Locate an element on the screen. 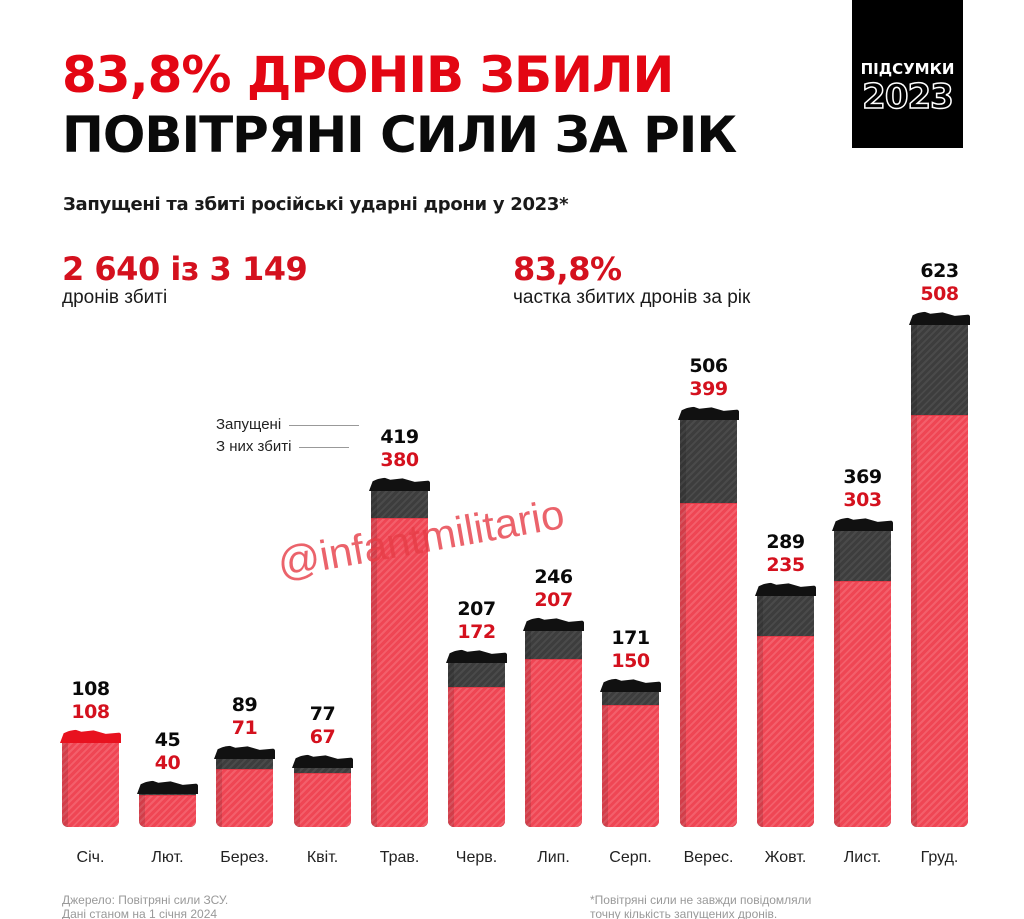  bar-group: 369 303 is located at coordinates (862, 646).